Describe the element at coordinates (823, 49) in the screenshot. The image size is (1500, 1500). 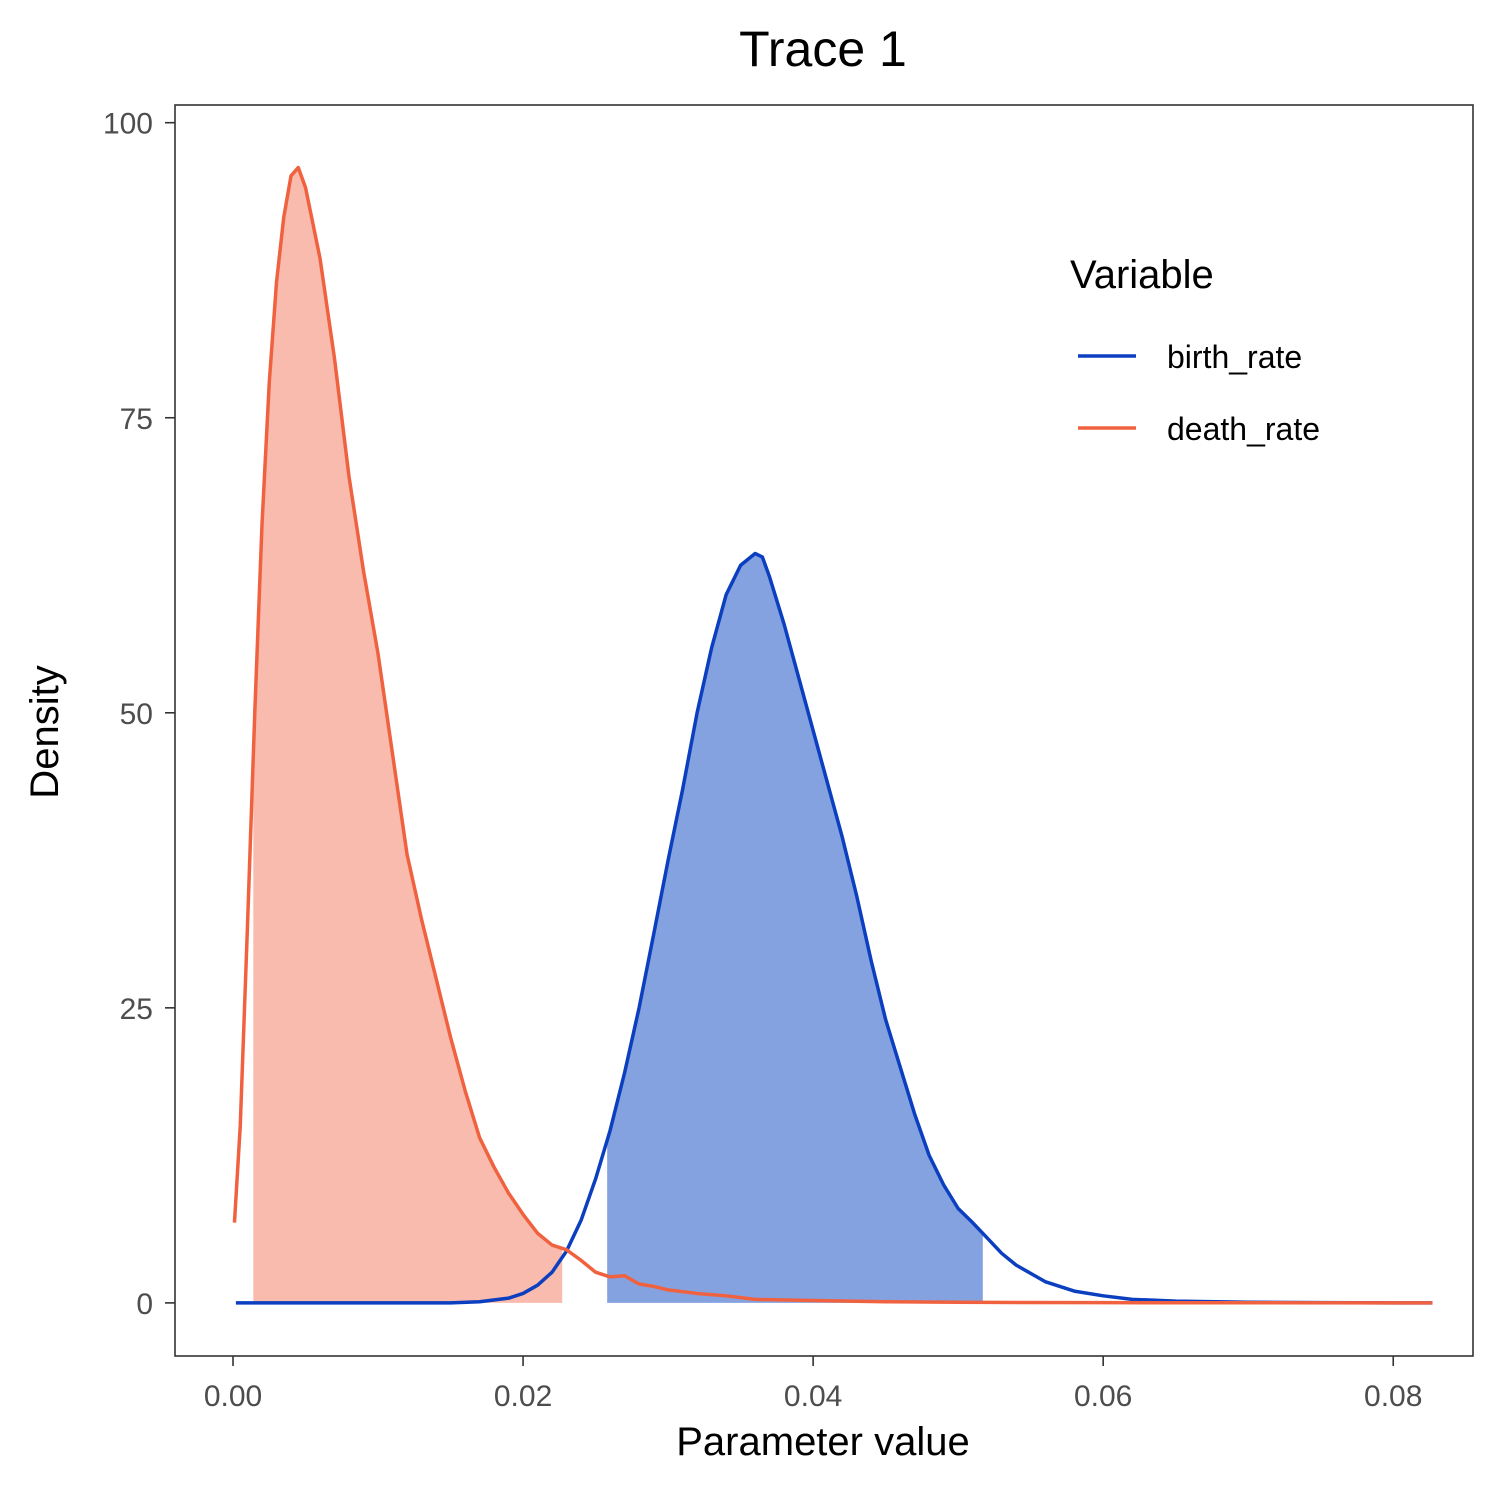
I see `chart-title: Trace 1` at that location.